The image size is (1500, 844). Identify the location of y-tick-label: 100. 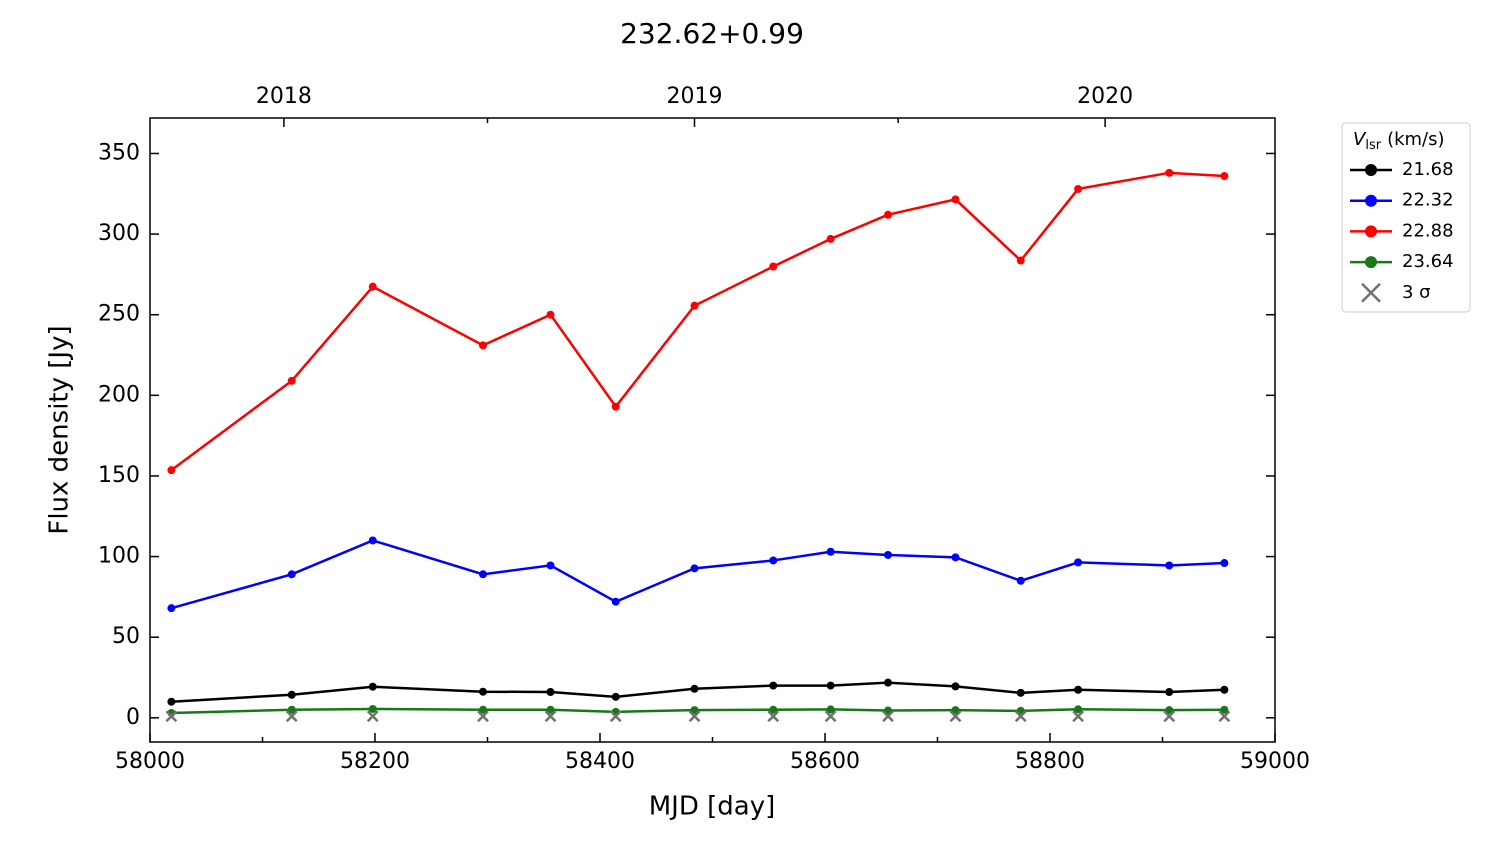
(119, 556).